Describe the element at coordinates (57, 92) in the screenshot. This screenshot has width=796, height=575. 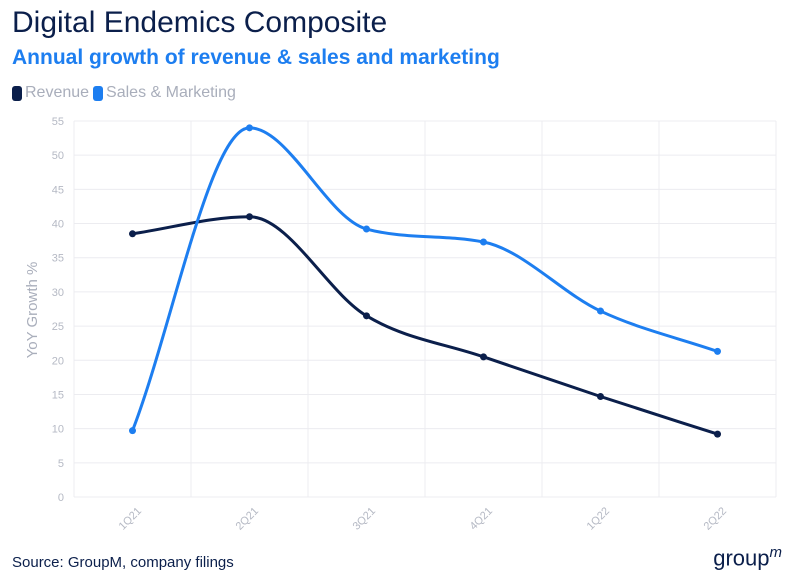
I see `legend-label-revenue: Revenue` at that location.